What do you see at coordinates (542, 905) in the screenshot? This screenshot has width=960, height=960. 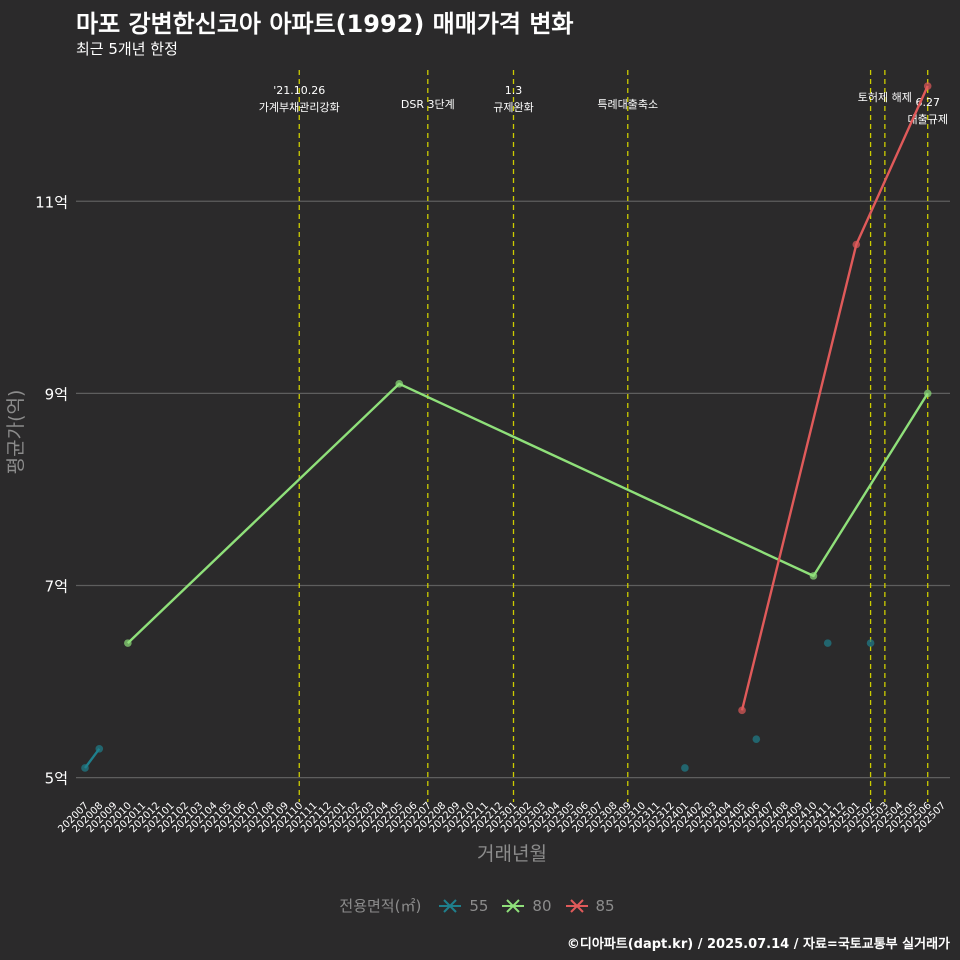 I see `legend-label-80: 80` at bounding box center [542, 905].